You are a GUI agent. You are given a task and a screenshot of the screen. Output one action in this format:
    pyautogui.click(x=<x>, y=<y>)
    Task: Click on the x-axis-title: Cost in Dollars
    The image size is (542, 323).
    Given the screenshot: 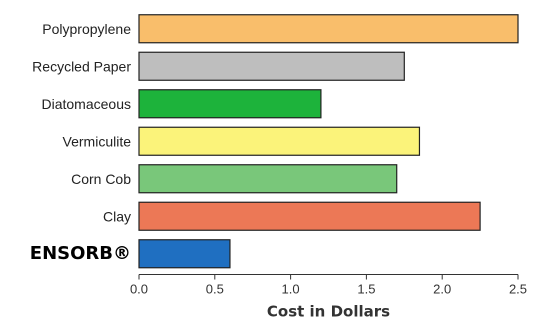 What is the action you would take?
    pyautogui.click(x=328, y=312)
    